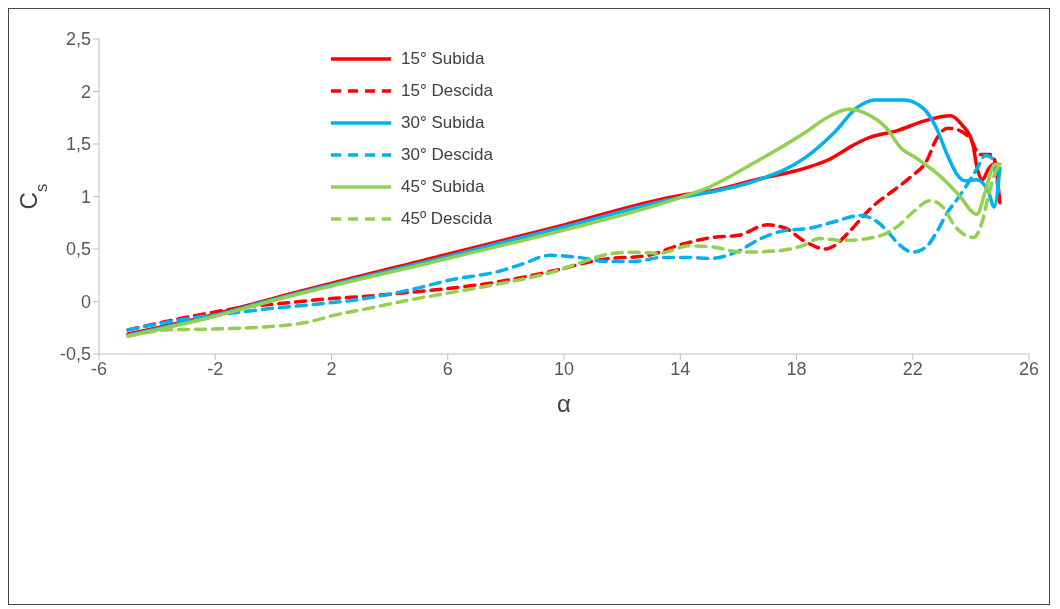  I want to click on x-tick-label: 10, so click(564, 368).